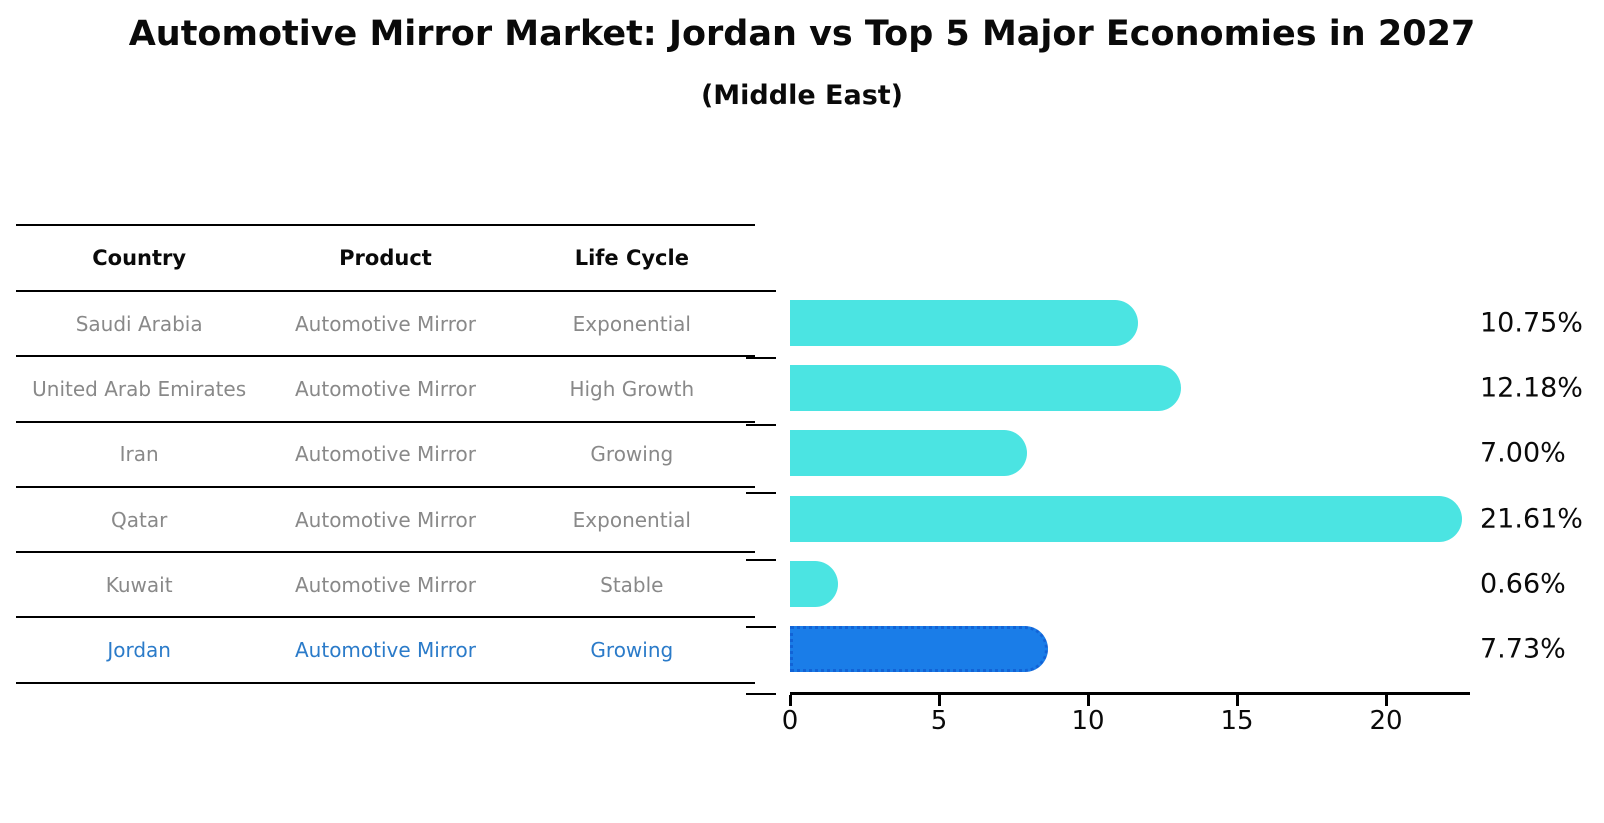 This screenshot has width=1604, height=823. What do you see at coordinates (632, 584) in the screenshot?
I see `table-cell-life-cycle: Stable` at bounding box center [632, 584].